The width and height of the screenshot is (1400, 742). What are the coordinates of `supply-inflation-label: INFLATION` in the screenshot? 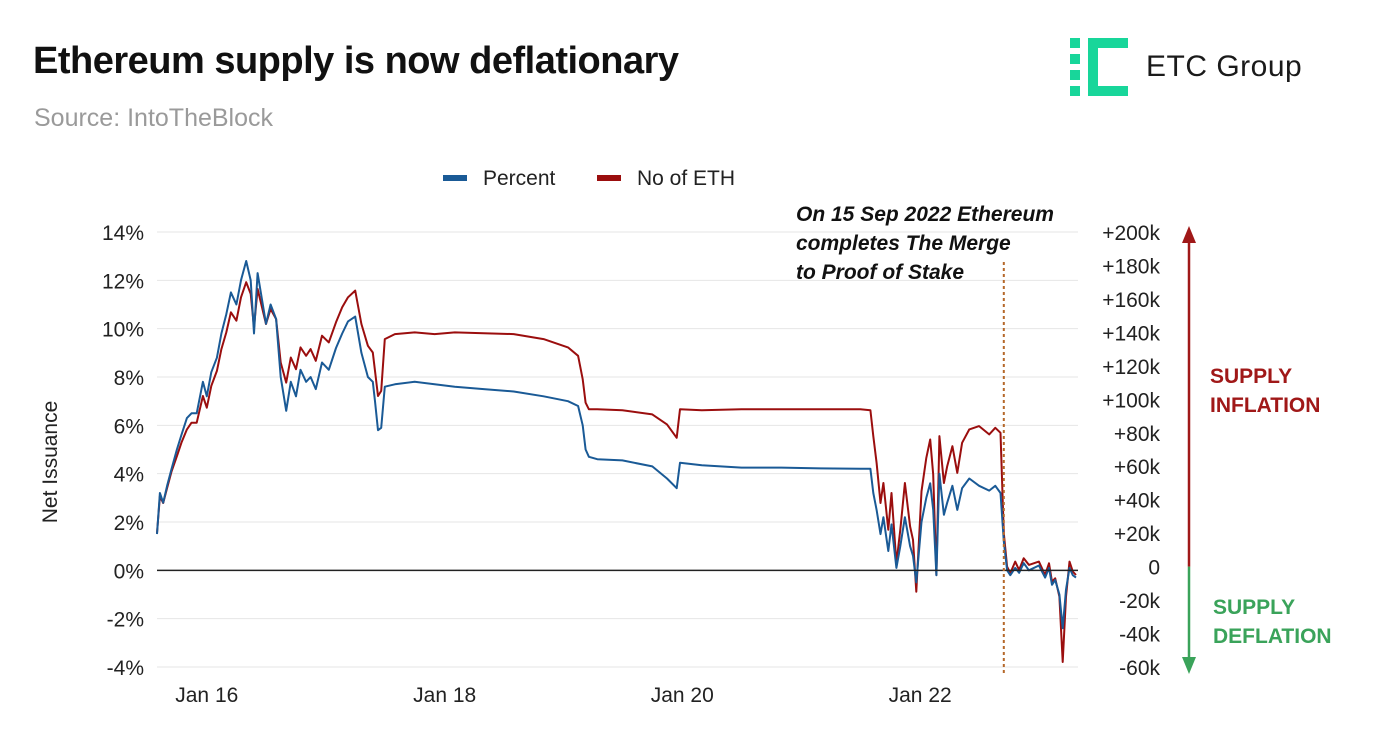 It's located at (1265, 405).